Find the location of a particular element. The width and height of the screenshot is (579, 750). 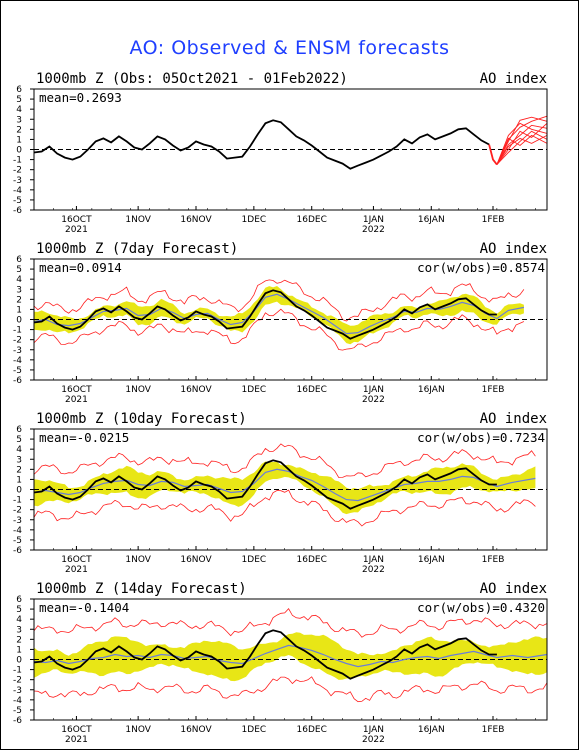

correlation-annotation: cor(w/obs)=0.4320 is located at coordinates (481, 607).